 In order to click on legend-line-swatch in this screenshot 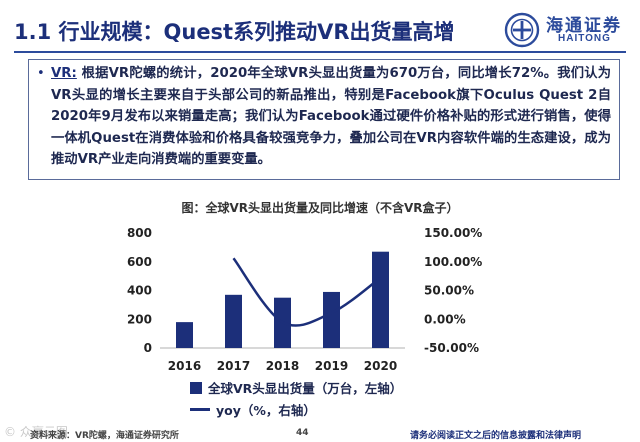, I will do `click(200, 409)`.